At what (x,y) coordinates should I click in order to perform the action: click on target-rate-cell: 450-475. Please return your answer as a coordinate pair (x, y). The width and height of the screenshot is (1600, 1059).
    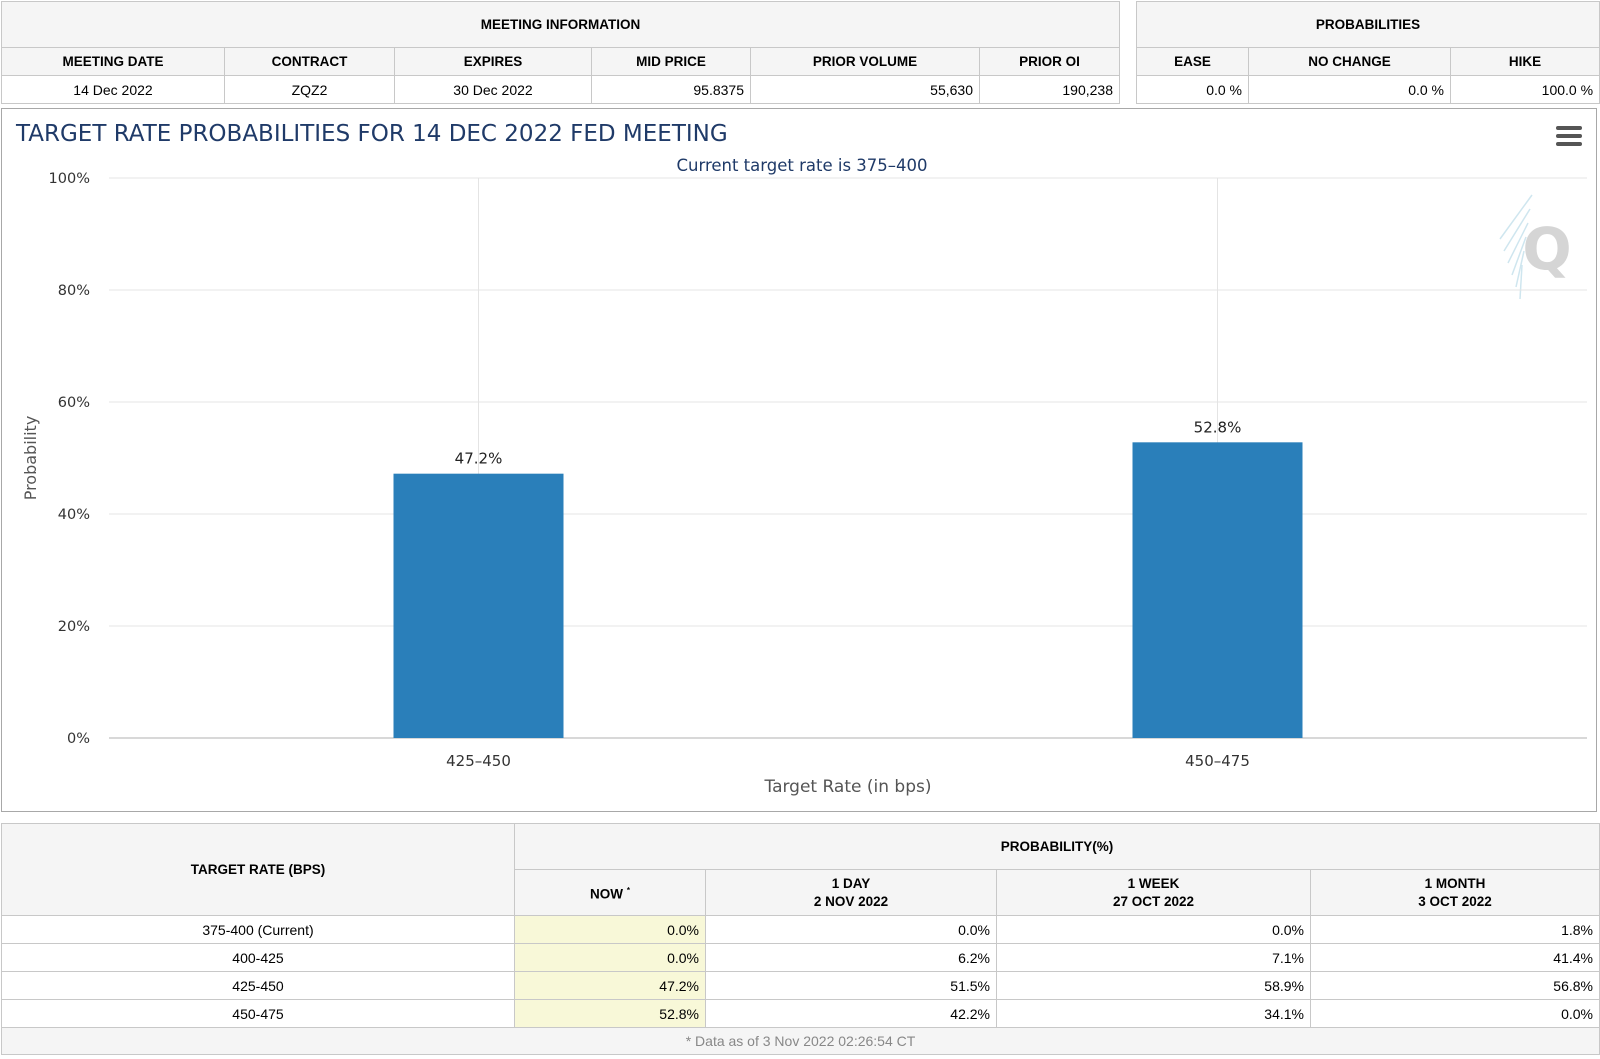
    Looking at the image, I should click on (258, 1013).